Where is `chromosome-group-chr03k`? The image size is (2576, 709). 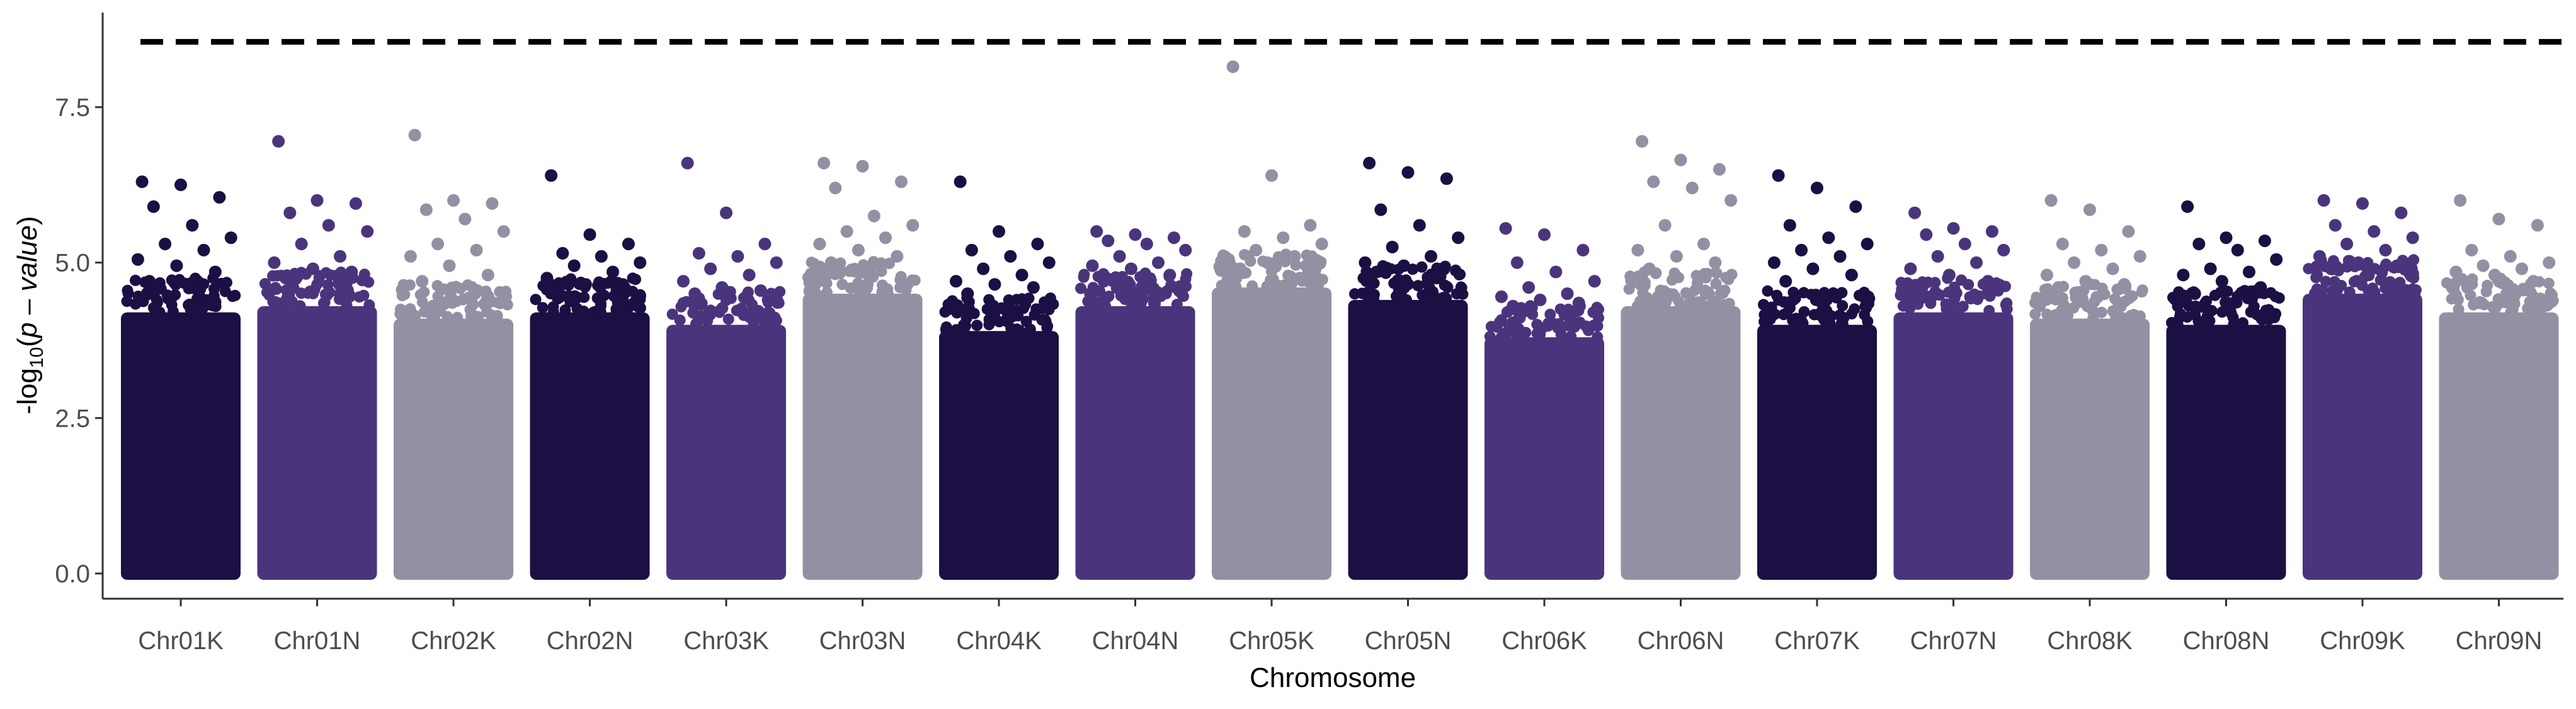
chromosome-group-chr03k is located at coordinates (726, 368).